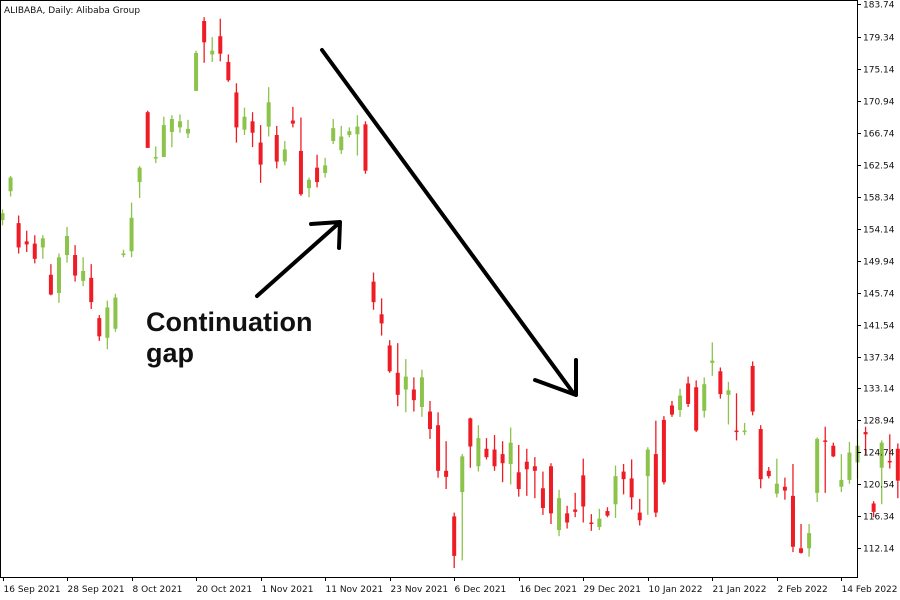 Image resolution: width=900 pixels, height=600 pixels. I want to click on y-tick-label: 141.54, so click(879, 327).